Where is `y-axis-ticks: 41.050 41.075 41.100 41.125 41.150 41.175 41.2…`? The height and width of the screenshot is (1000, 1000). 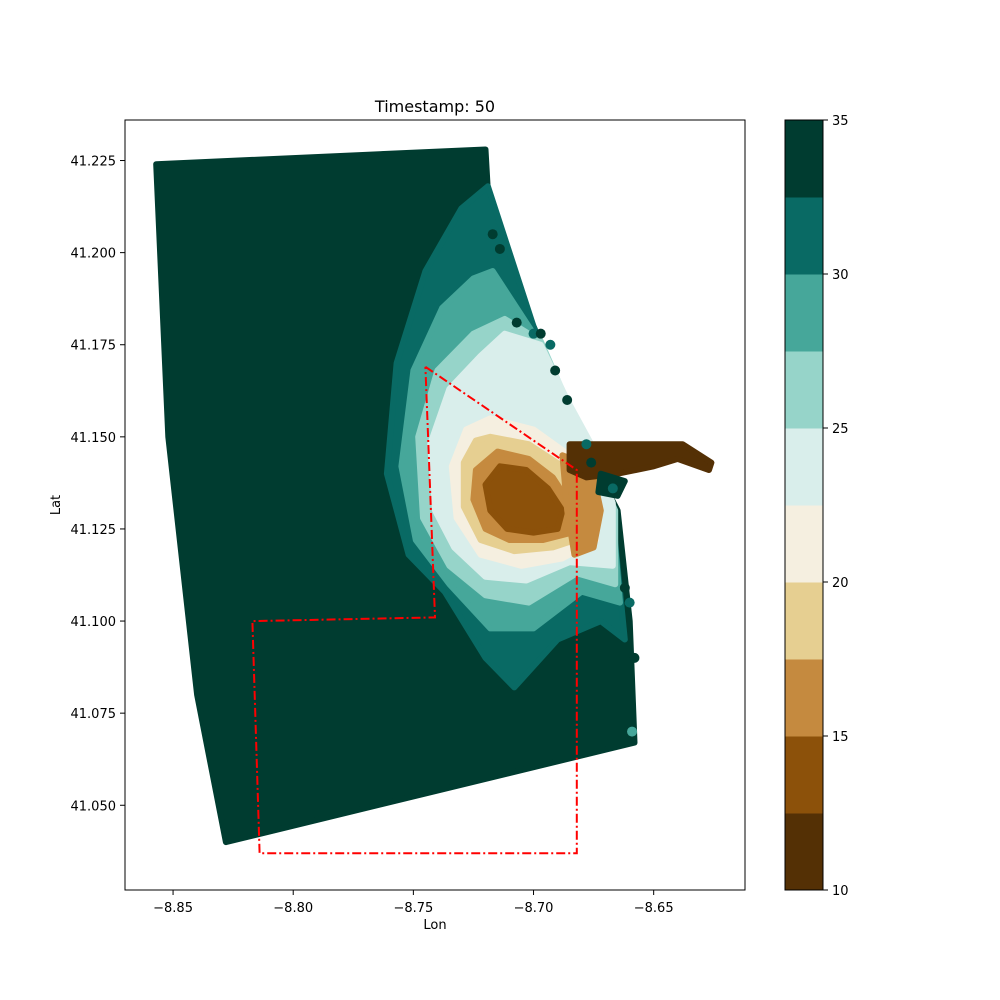
y-axis-ticks: 41.050 41.075 41.100 41.125 41.150 41.175 41.2… is located at coordinates (98, 484).